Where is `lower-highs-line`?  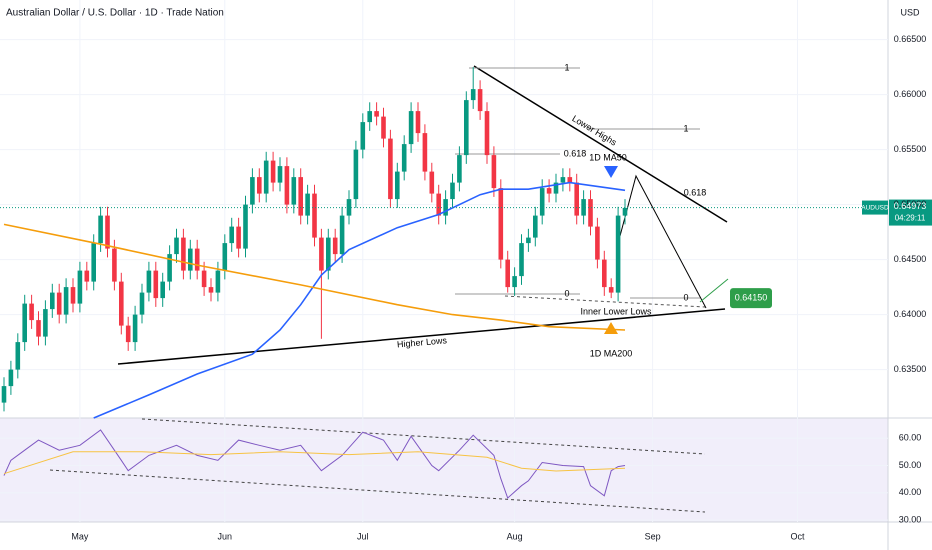 lower-highs-line is located at coordinates (600, 144).